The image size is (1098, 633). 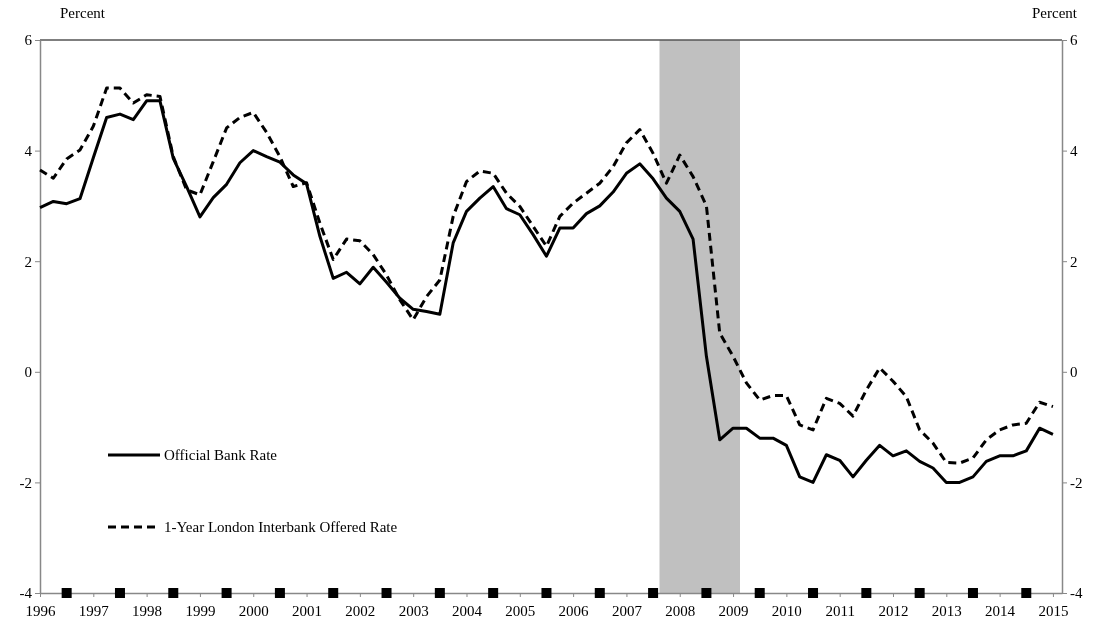 What do you see at coordinates (28, 372) in the screenshot?
I see `y-tick-label: 0` at bounding box center [28, 372].